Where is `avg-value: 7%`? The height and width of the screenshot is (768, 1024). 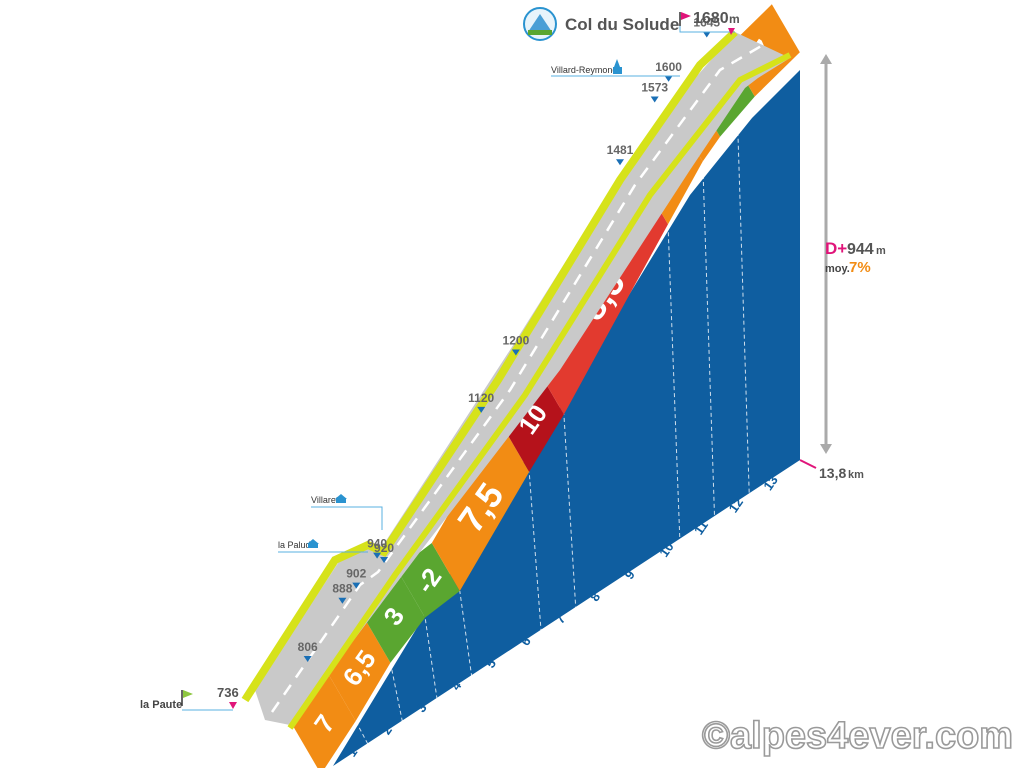 avg-value: 7% is located at coordinates (860, 267).